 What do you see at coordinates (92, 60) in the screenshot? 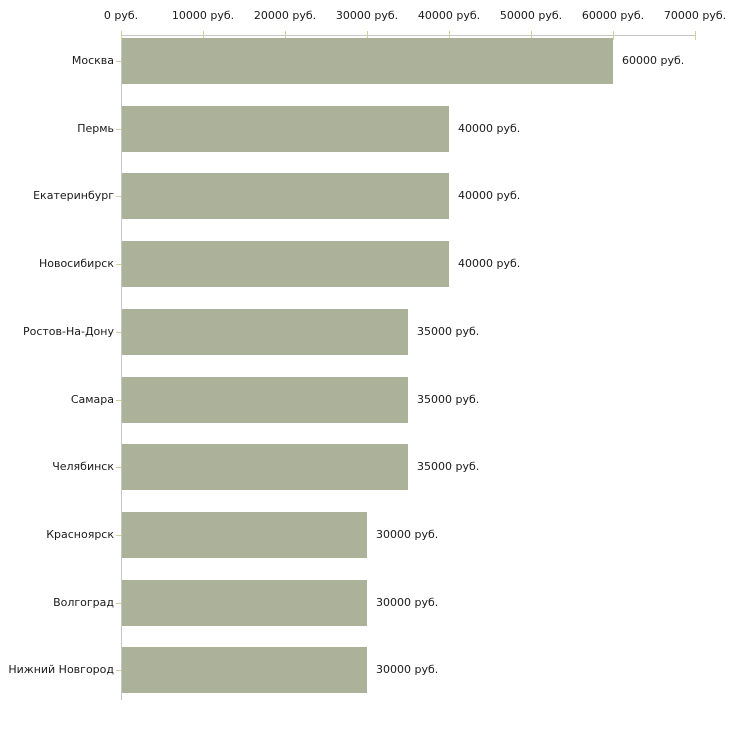
I see `category-label: Москва` at bounding box center [92, 60].